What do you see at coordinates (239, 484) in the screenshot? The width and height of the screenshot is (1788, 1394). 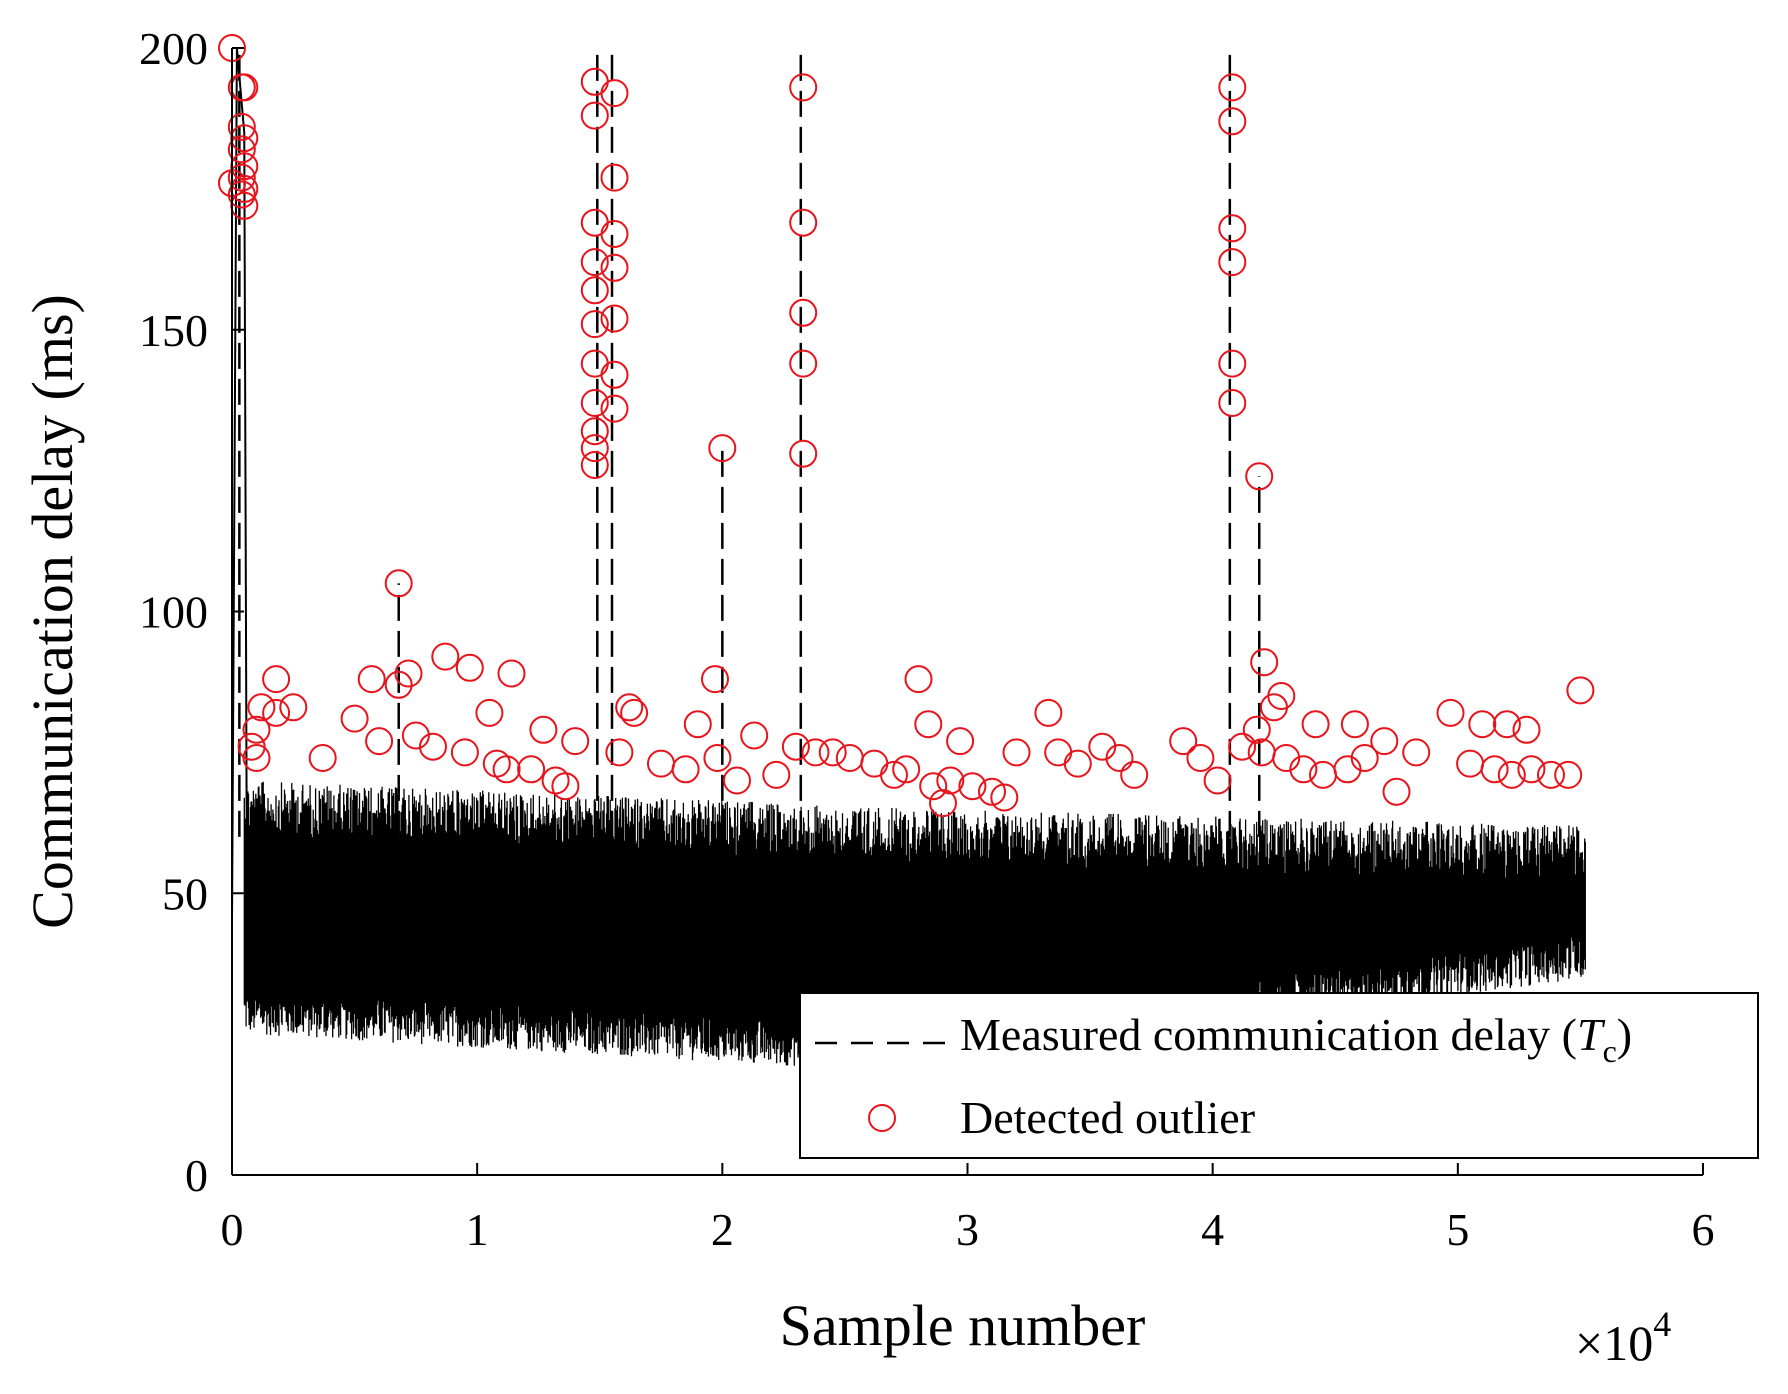 I see `series-start-ramp` at bounding box center [239, 484].